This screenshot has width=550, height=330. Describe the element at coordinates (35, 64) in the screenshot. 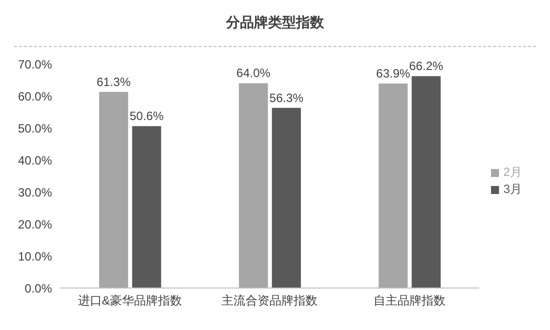

I see `y-tick-label: 70.0%` at that location.